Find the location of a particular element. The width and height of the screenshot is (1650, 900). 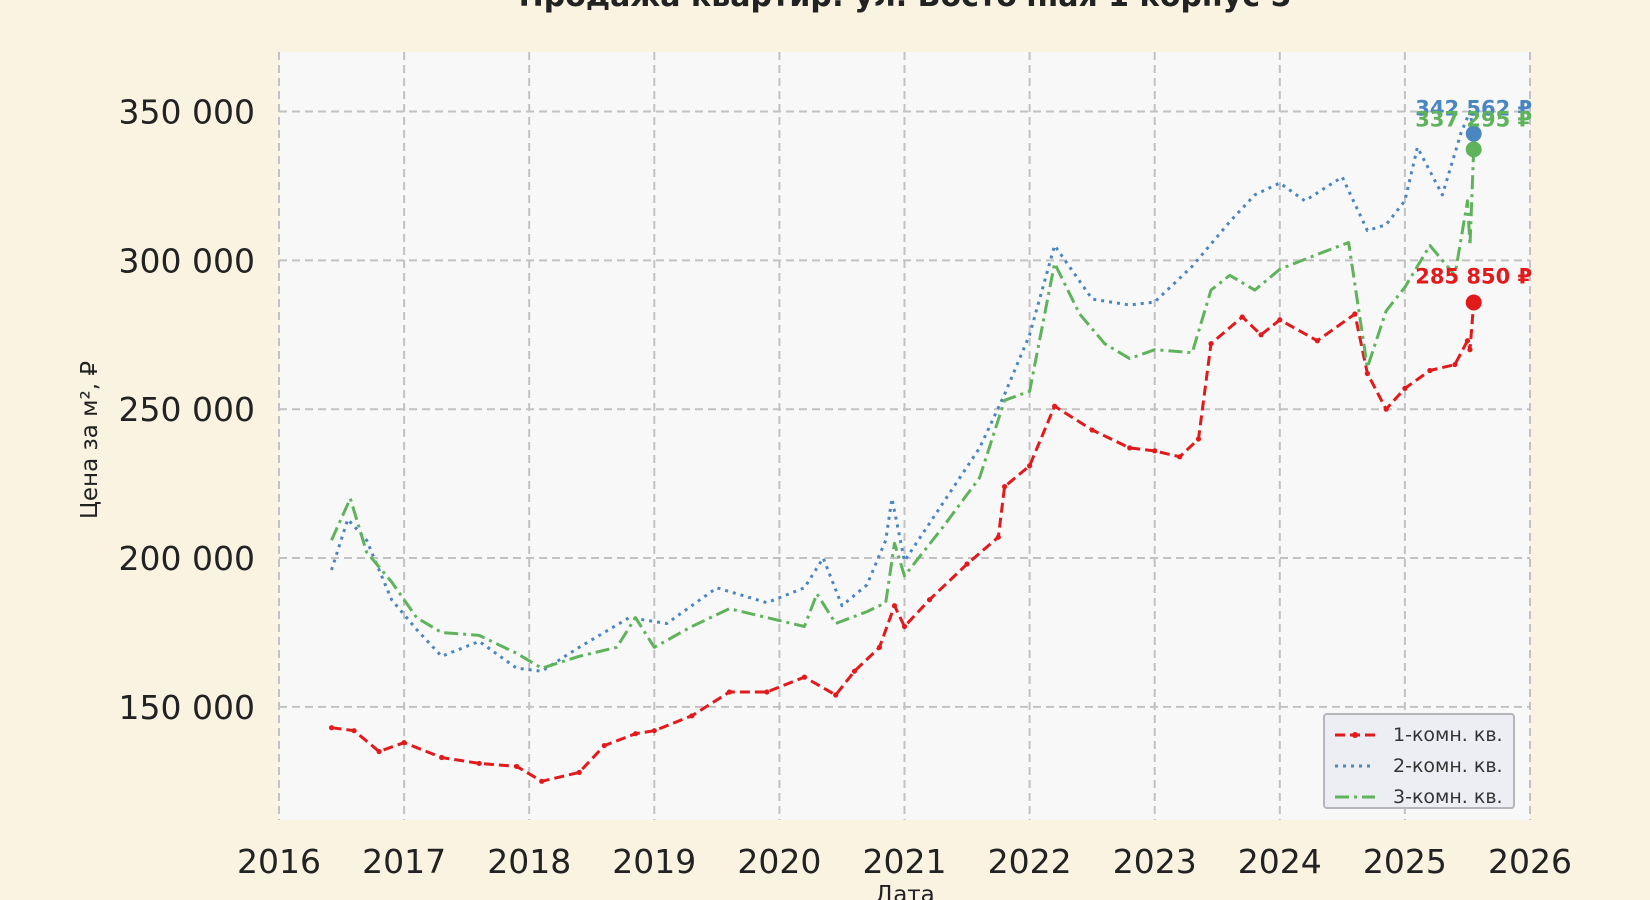

chart-legend: 1-комн. кв. 2-комн. кв. 3-комн. кв. is located at coordinates (1419, 761).